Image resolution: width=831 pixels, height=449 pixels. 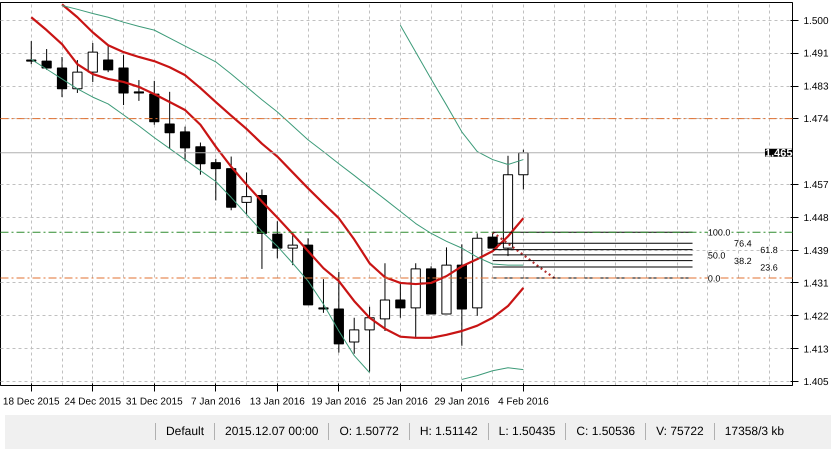 What do you see at coordinates (714, 279) in the screenshot?
I see `series-label: 0.0` at bounding box center [714, 279].